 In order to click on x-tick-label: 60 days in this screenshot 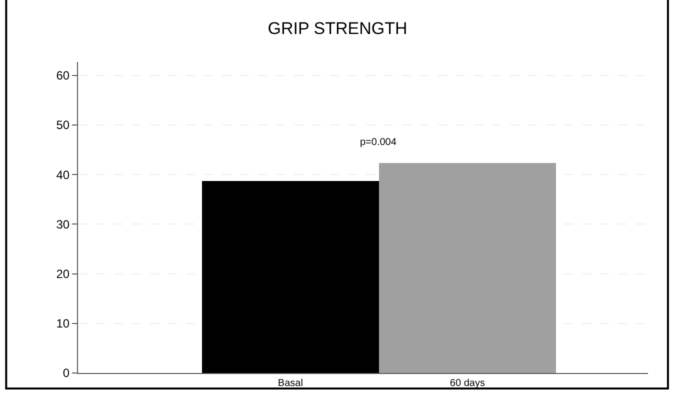, I will do `click(467, 383)`.